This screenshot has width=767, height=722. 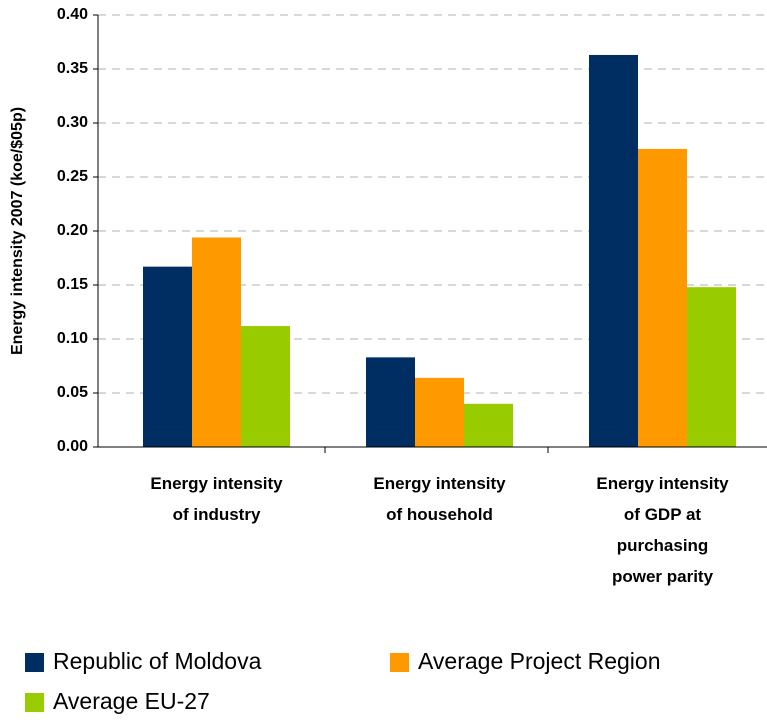 I want to click on y-tick-label: 0.15, so click(x=72, y=284).